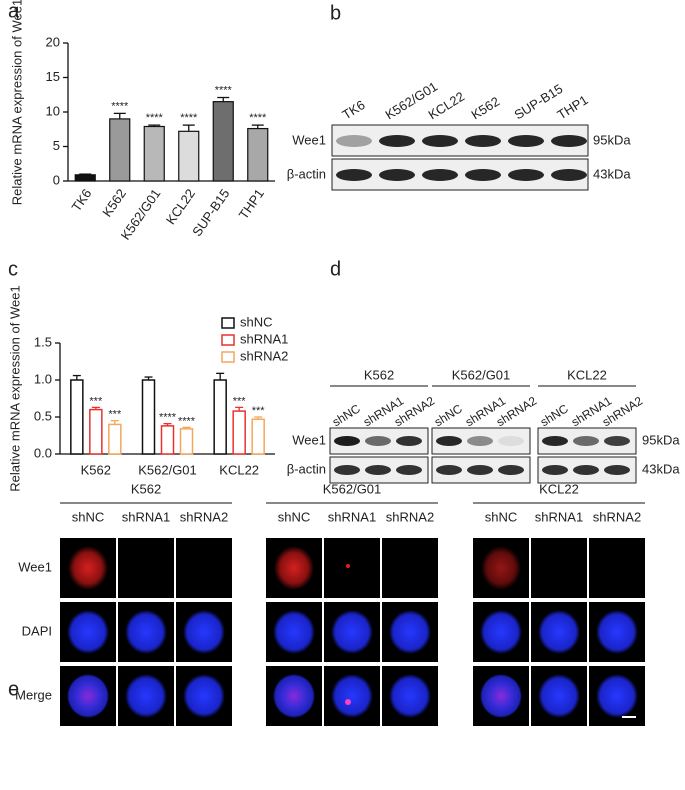 This screenshot has width=685, height=790. Describe the element at coordinates (352, 488) in the screenshot. I see `group-label: K562/G01` at that location.